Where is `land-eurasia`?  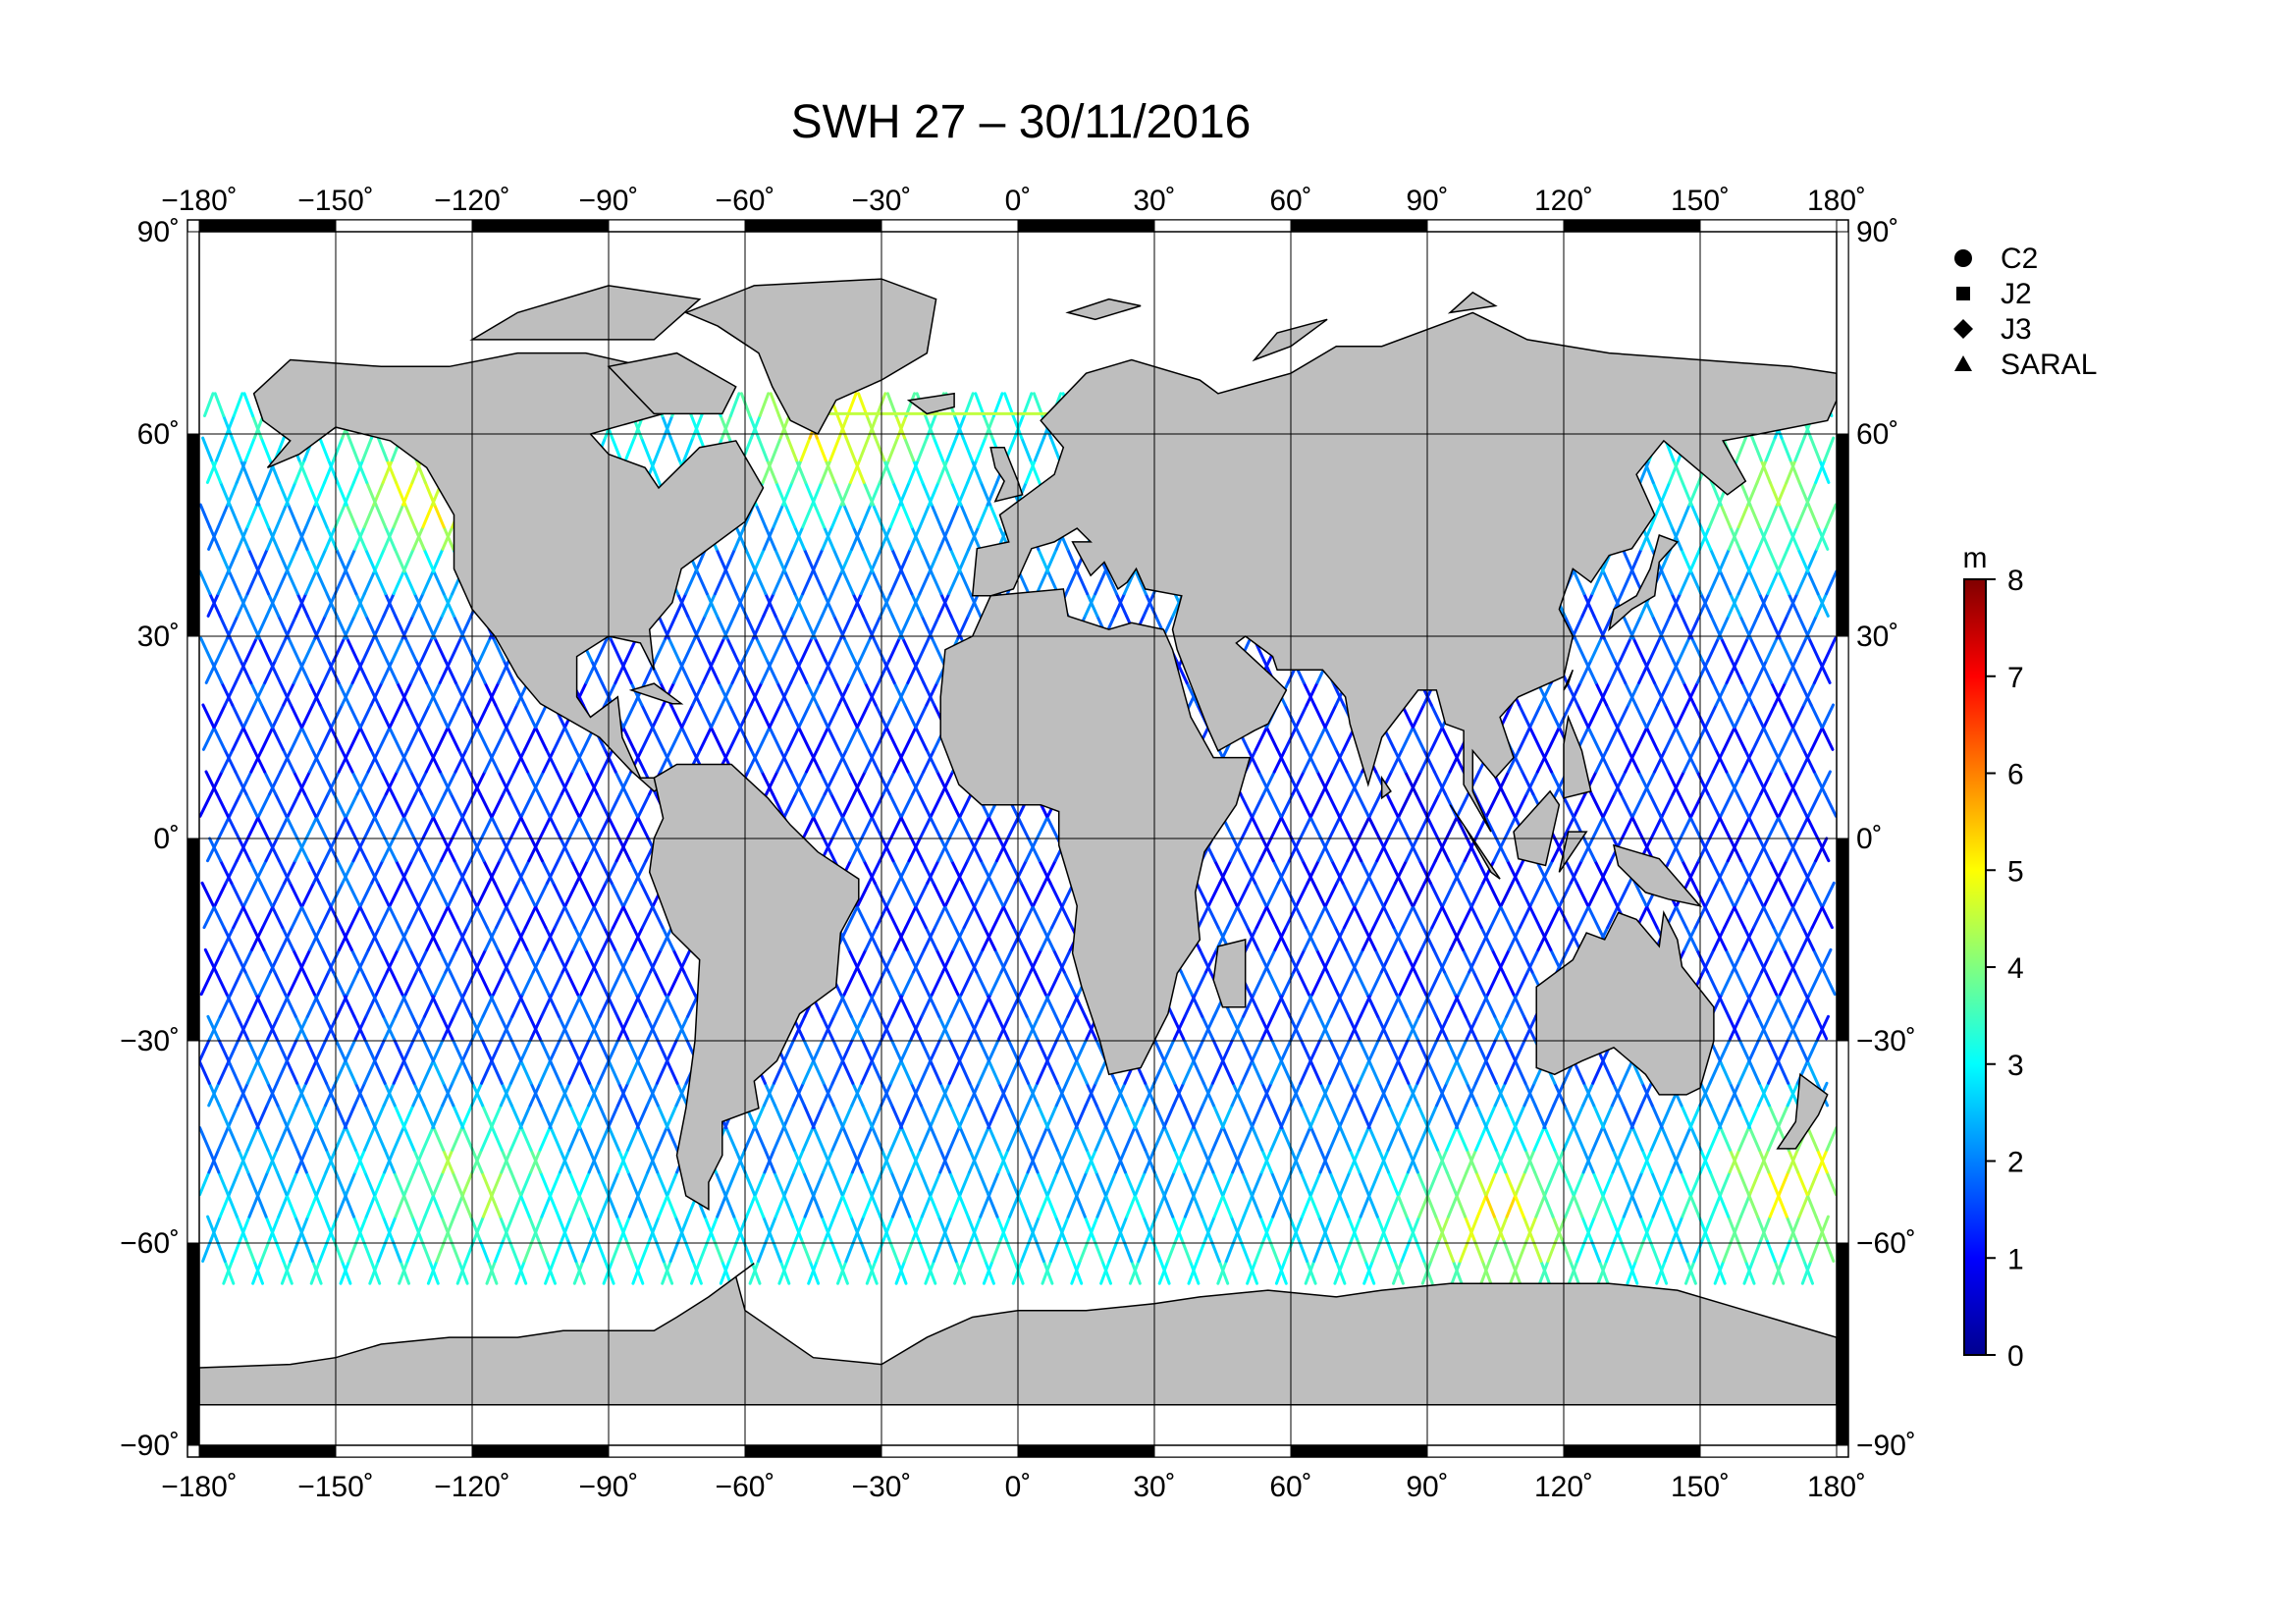
land-eurasia is located at coordinates (1404, 572).